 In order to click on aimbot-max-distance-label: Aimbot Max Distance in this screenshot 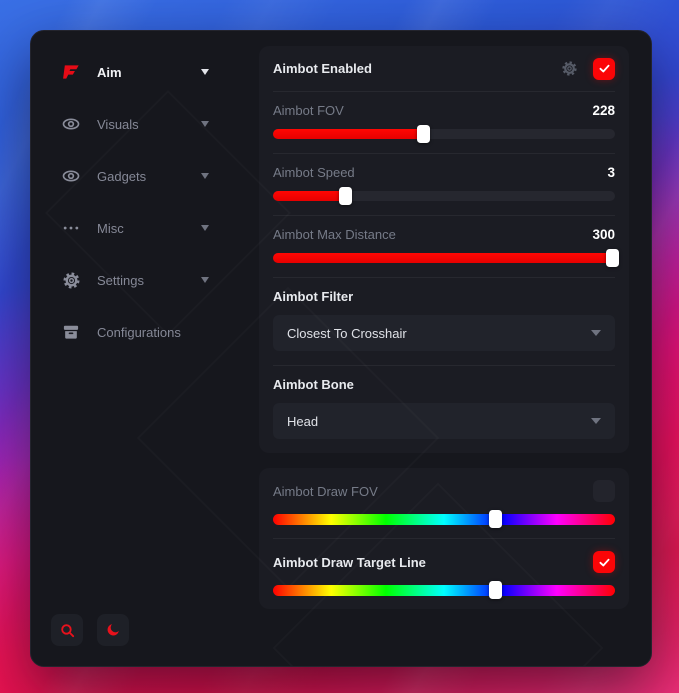, I will do `click(334, 234)`.